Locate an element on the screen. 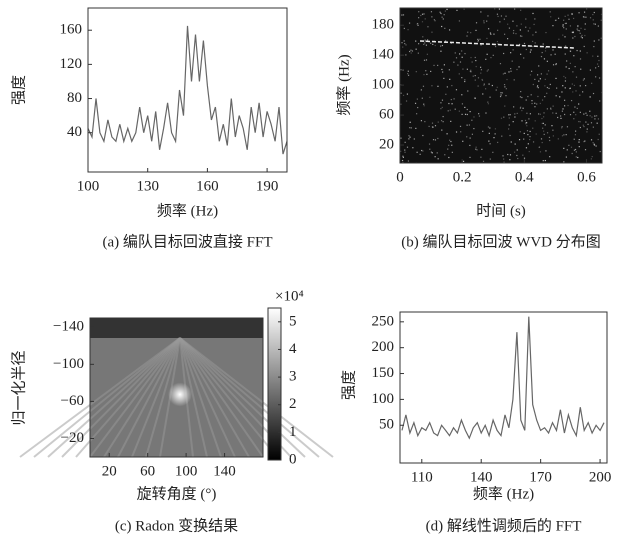  radon-streak is located at coordinates (163, 397).